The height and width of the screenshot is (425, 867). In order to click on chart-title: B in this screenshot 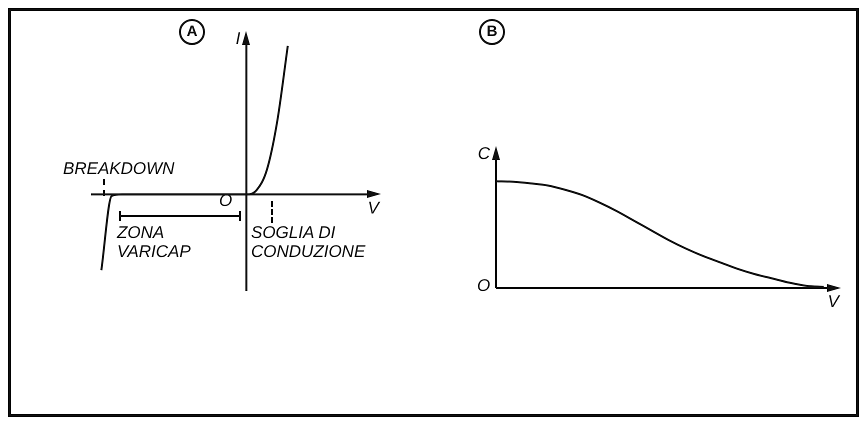, I will do `click(492, 32)`.